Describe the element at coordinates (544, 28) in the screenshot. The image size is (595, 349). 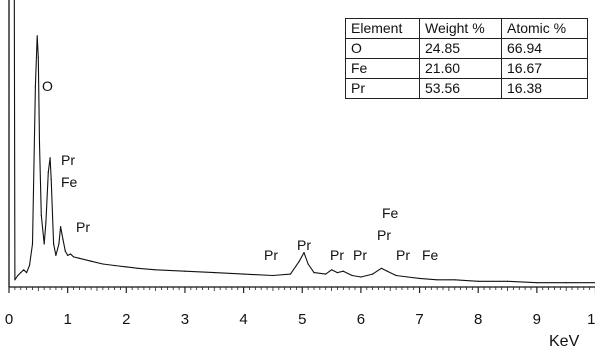
I see `column-header-atomic: Atomic %` at that location.